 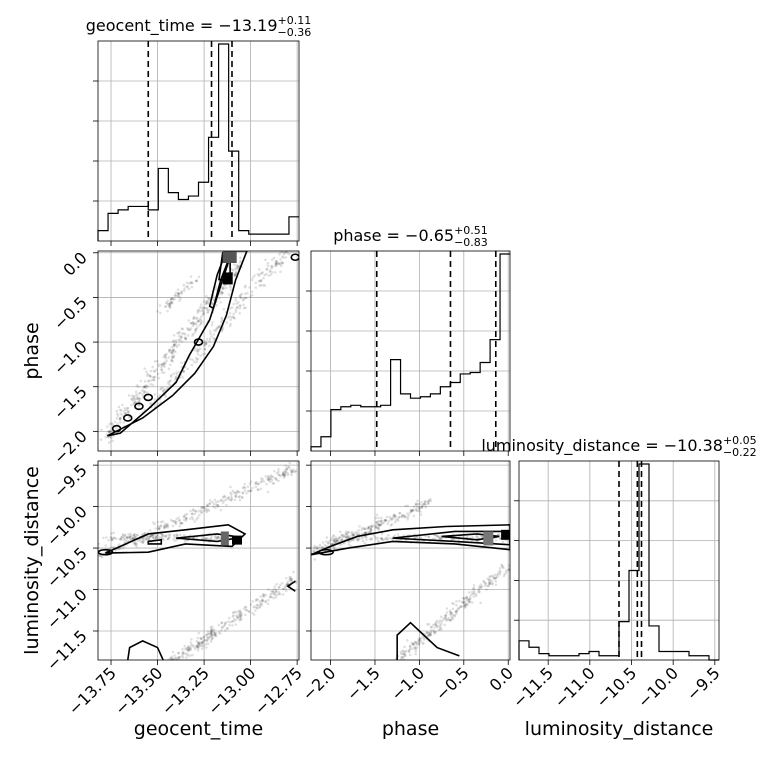 I want to click on phase-vs-luminosity-distance-contour-middle, so click(x=451, y=538).